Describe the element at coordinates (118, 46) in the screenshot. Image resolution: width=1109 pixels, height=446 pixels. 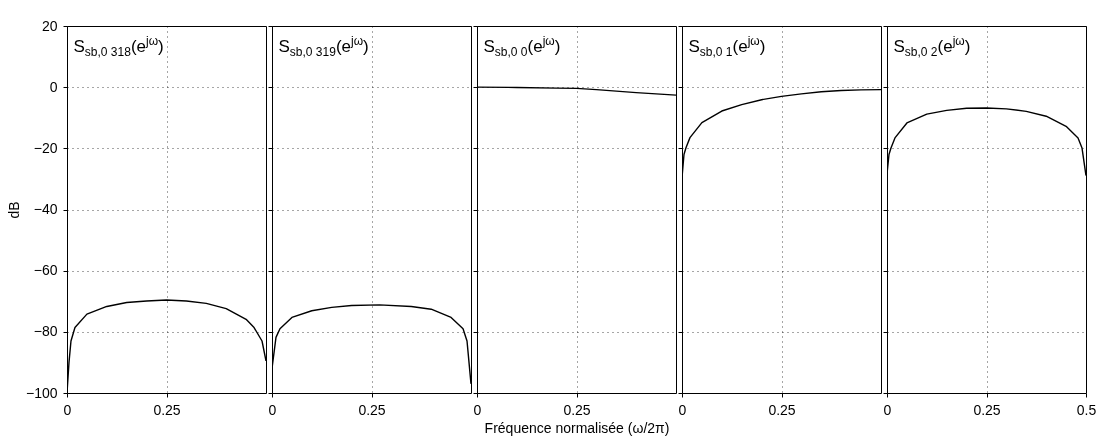
I see `annotation: S$_{sb,0 318}$(e$^{jω}$)` at that location.